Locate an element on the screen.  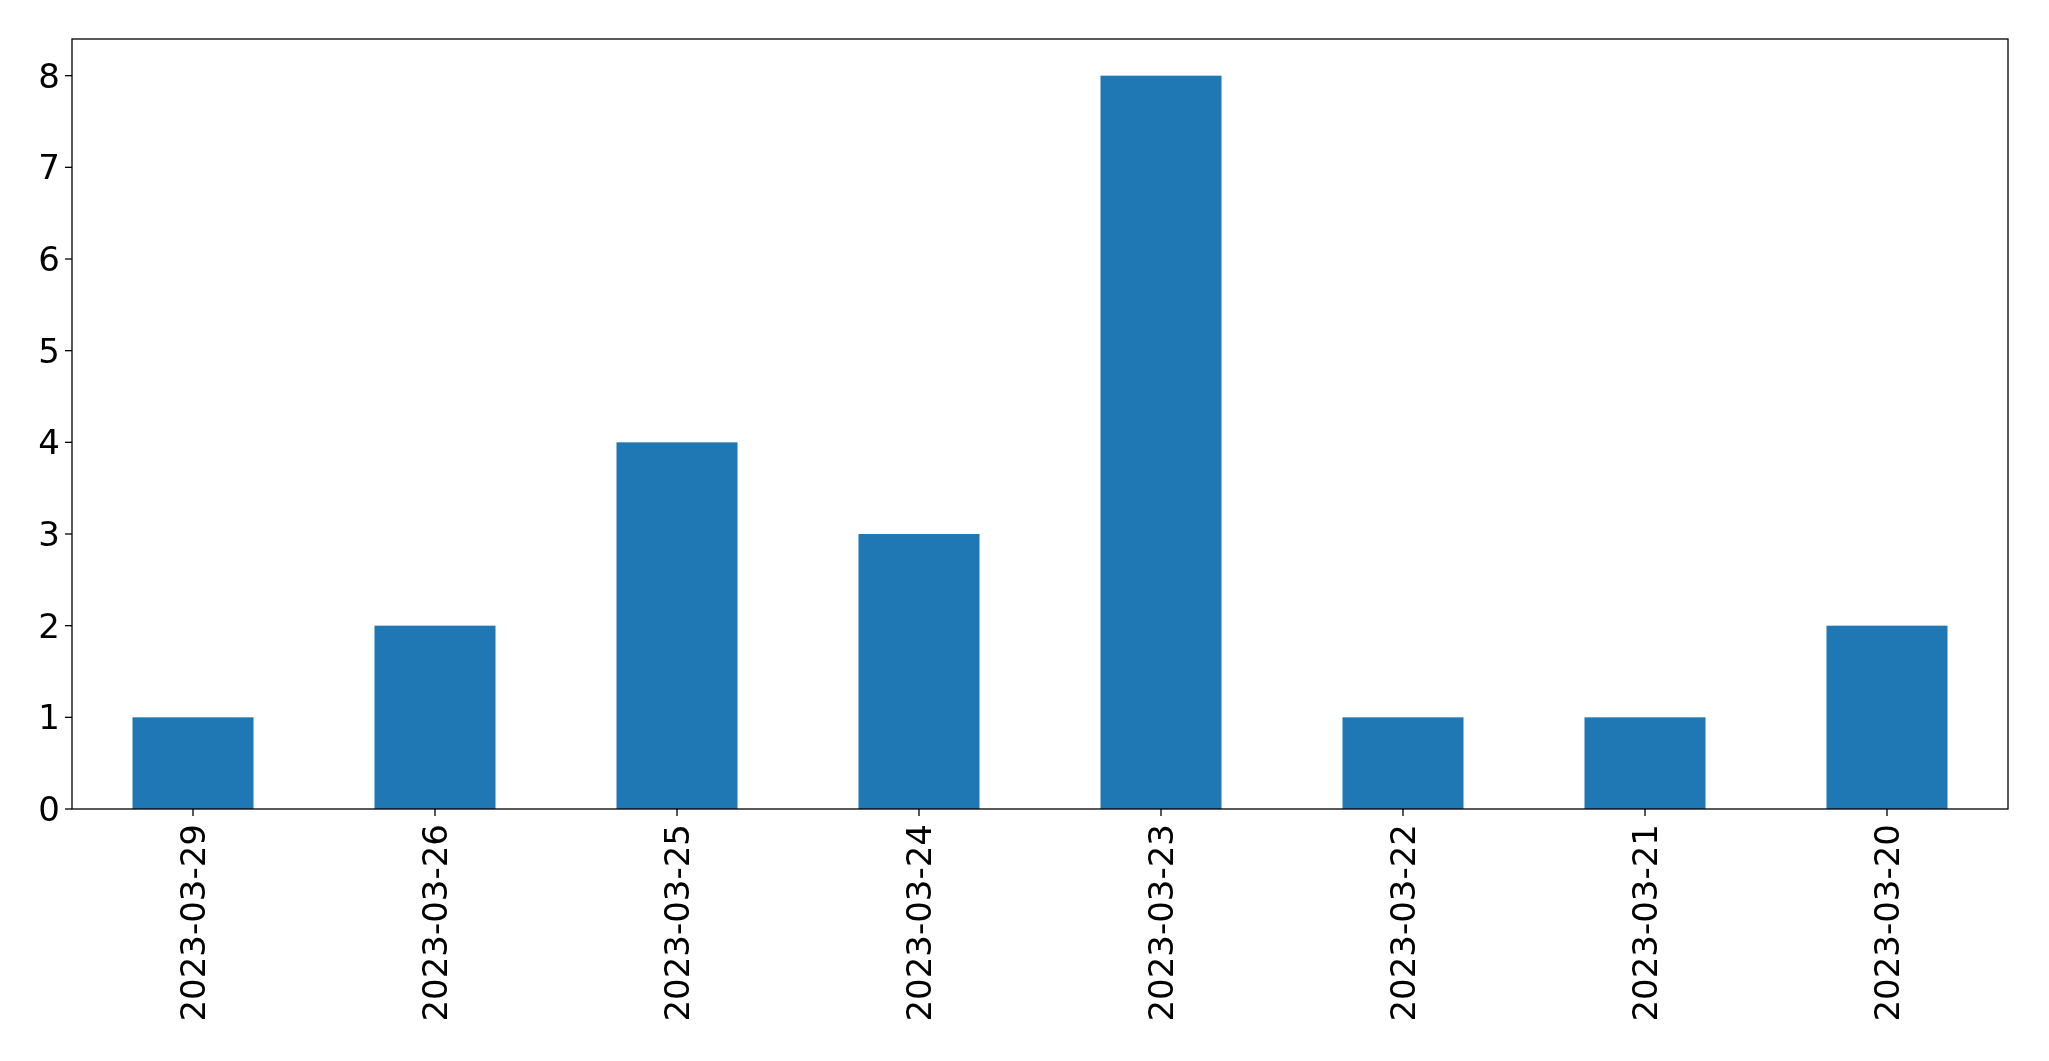
x-tick-label: 2023-03-26 is located at coordinates (435, 923).